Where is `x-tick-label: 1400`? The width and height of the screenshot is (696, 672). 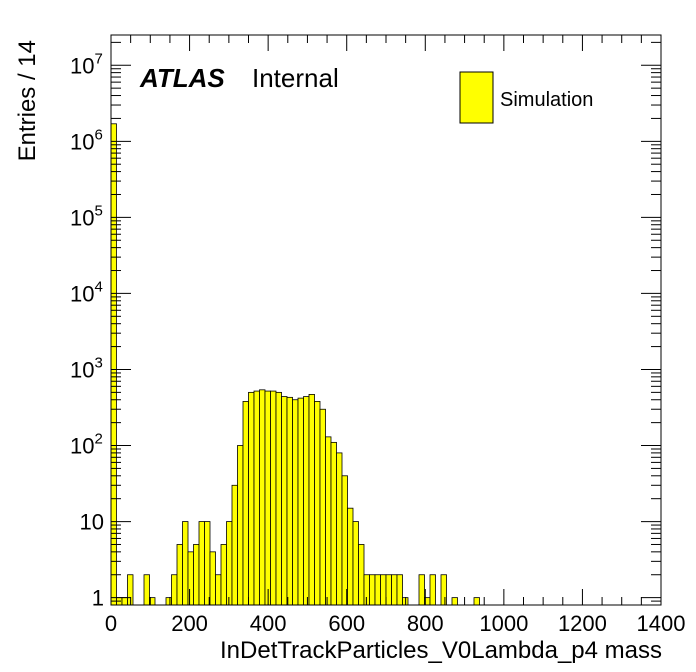
x-tick-label: 1400 is located at coordinates (661, 623).